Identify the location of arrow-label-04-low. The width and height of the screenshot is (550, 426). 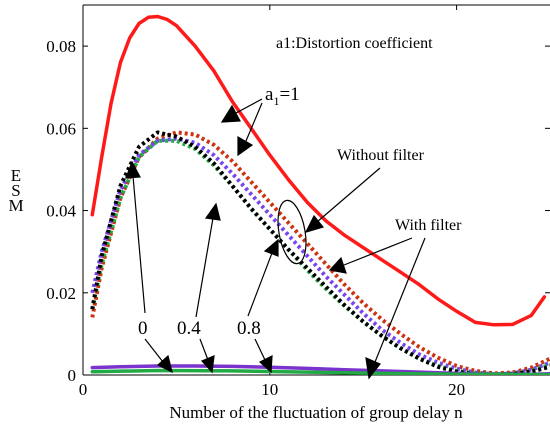
(207, 356).